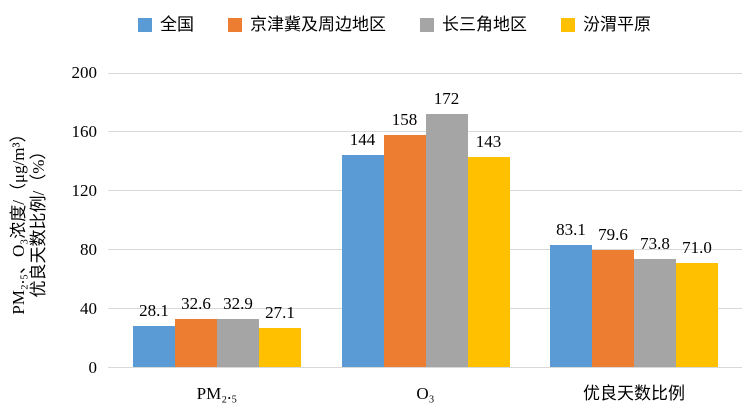  What do you see at coordinates (484, 24) in the screenshot?
I see `legend-label: 长三角地区` at bounding box center [484, 24].